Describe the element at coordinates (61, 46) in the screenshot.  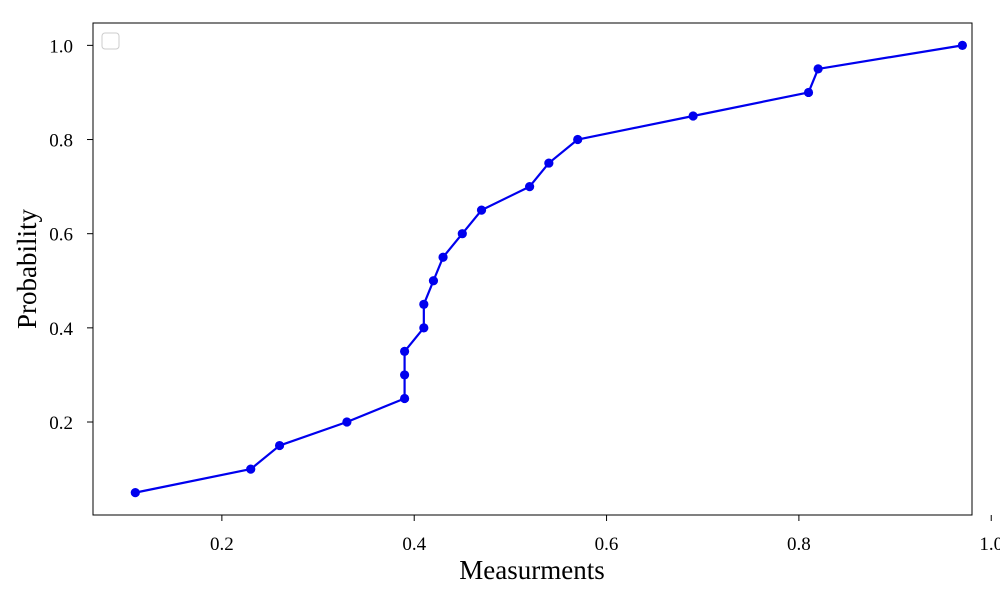
I see `y-tick-label: 1.0` at that location.